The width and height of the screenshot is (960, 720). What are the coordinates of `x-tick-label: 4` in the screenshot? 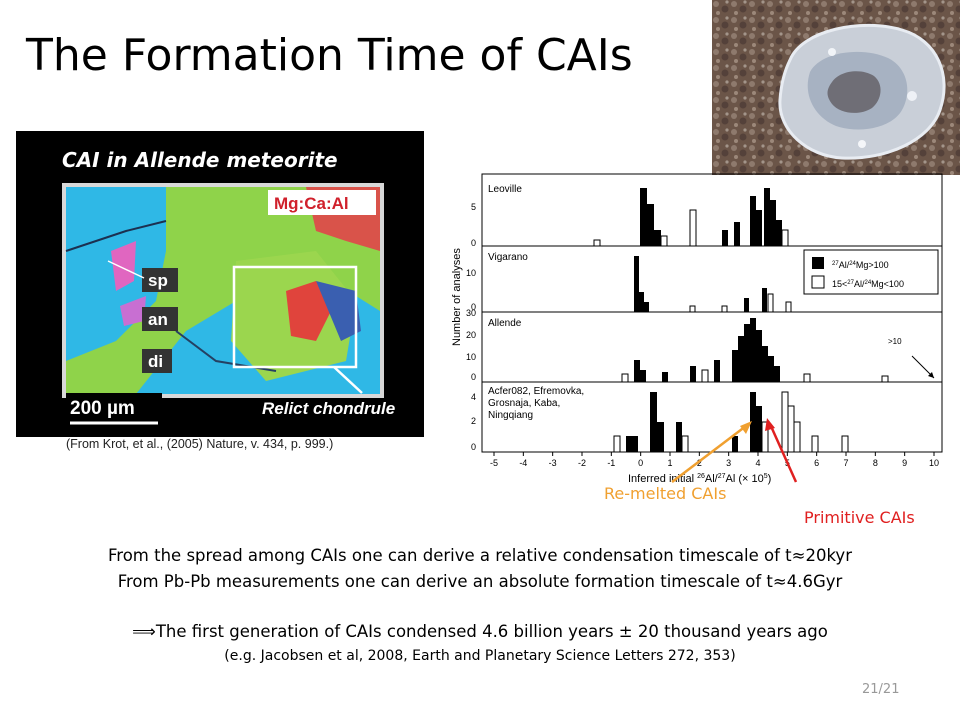 It's located at (757, 463).